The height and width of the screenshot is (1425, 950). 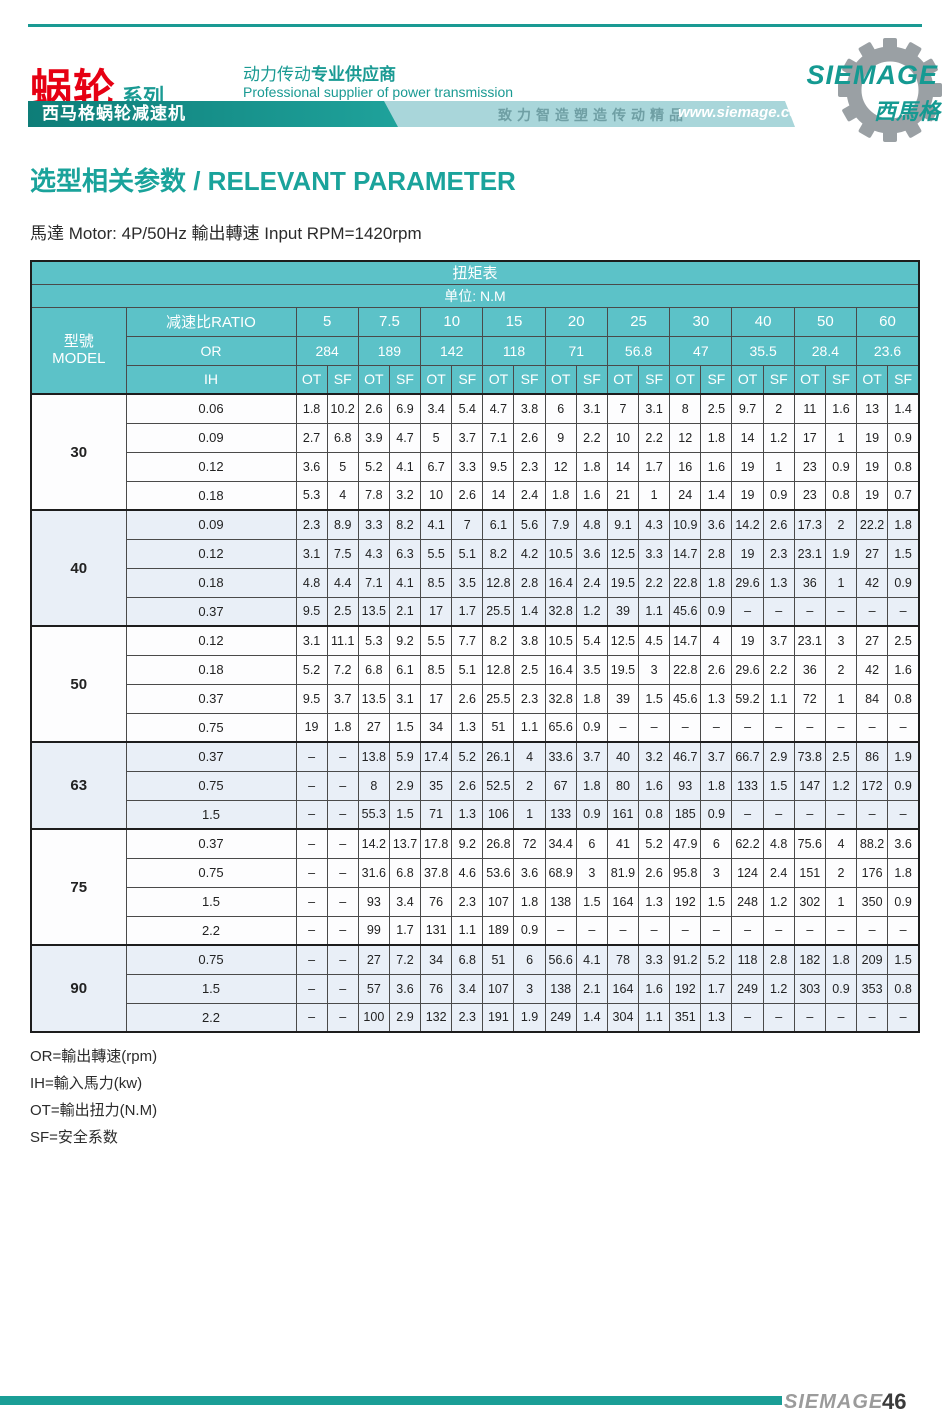 What do you see at coordinates (560, 1017) in the screenshot?
I see `ot-value-cell: 249` at bounding box center [560, 1017].